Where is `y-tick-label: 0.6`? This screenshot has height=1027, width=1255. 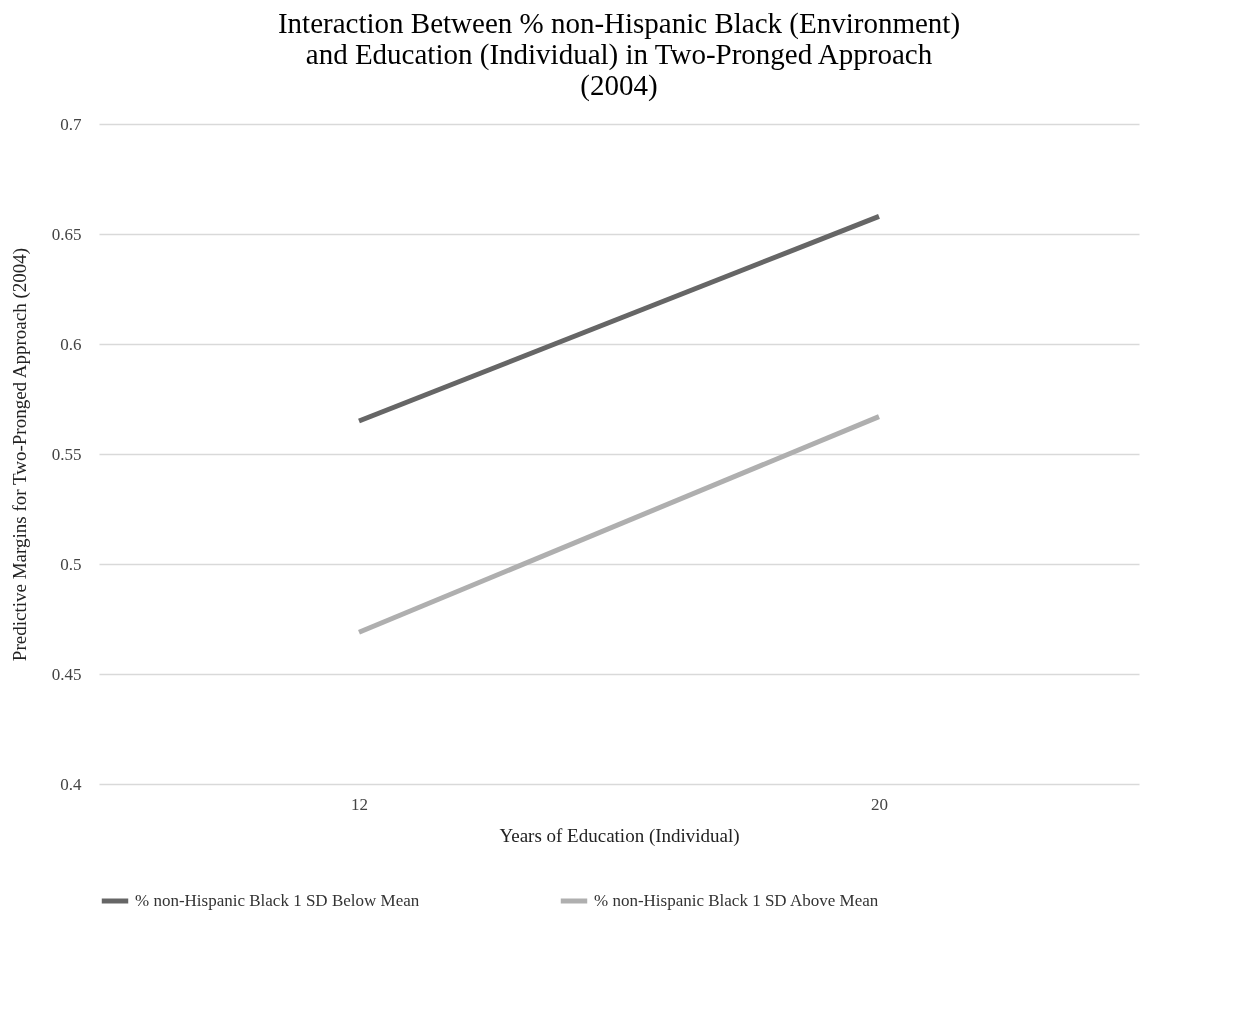
y-tick-label: 0.6 is located at coordinates (71, 344).